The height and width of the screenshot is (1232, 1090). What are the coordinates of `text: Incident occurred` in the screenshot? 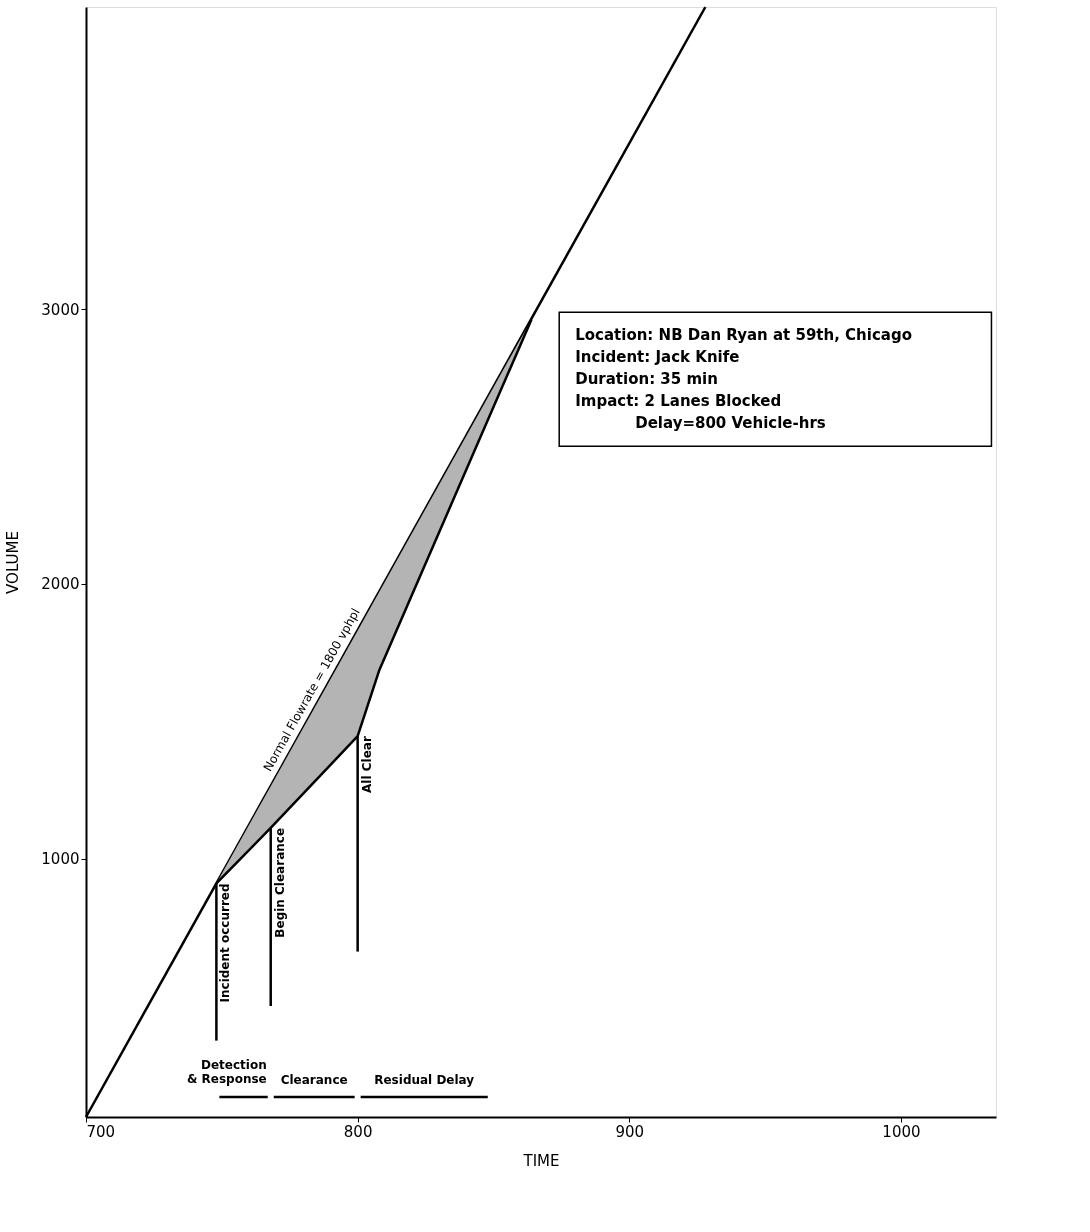 It's located at (225, 943).